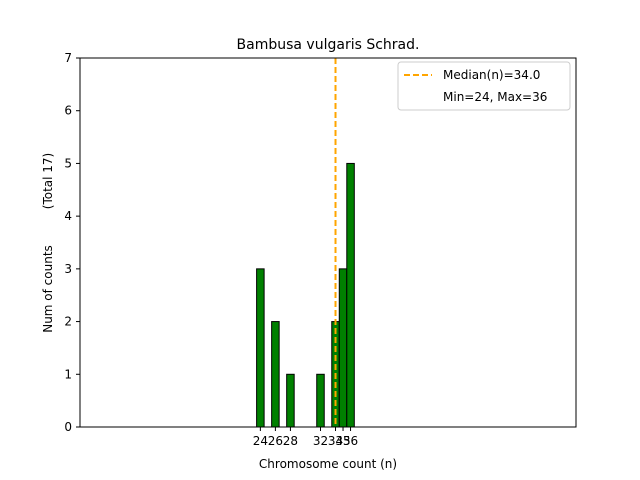 Image resolution: width=640 pixels, height=480 pixels. I want to click on x-tick-label: 32, so click(320, 441).